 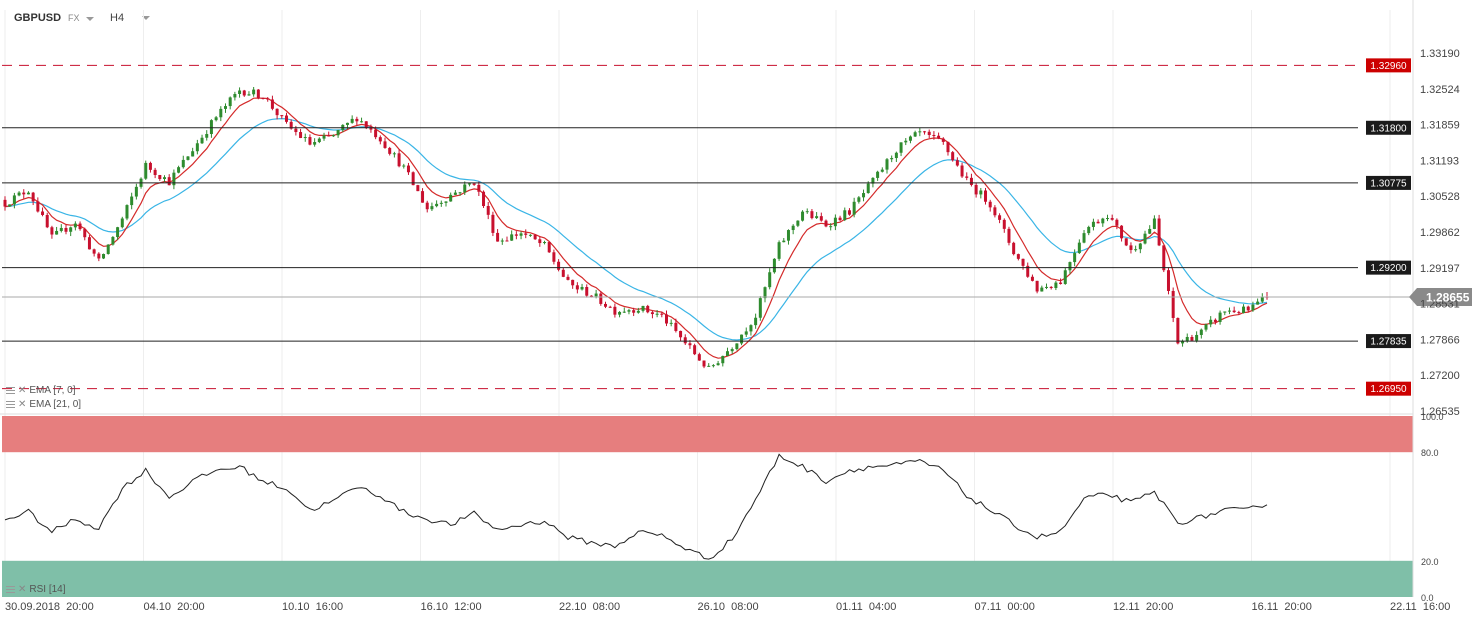 I want to click on symbol-selector: GBPUSD, so click(x=38, y=18).